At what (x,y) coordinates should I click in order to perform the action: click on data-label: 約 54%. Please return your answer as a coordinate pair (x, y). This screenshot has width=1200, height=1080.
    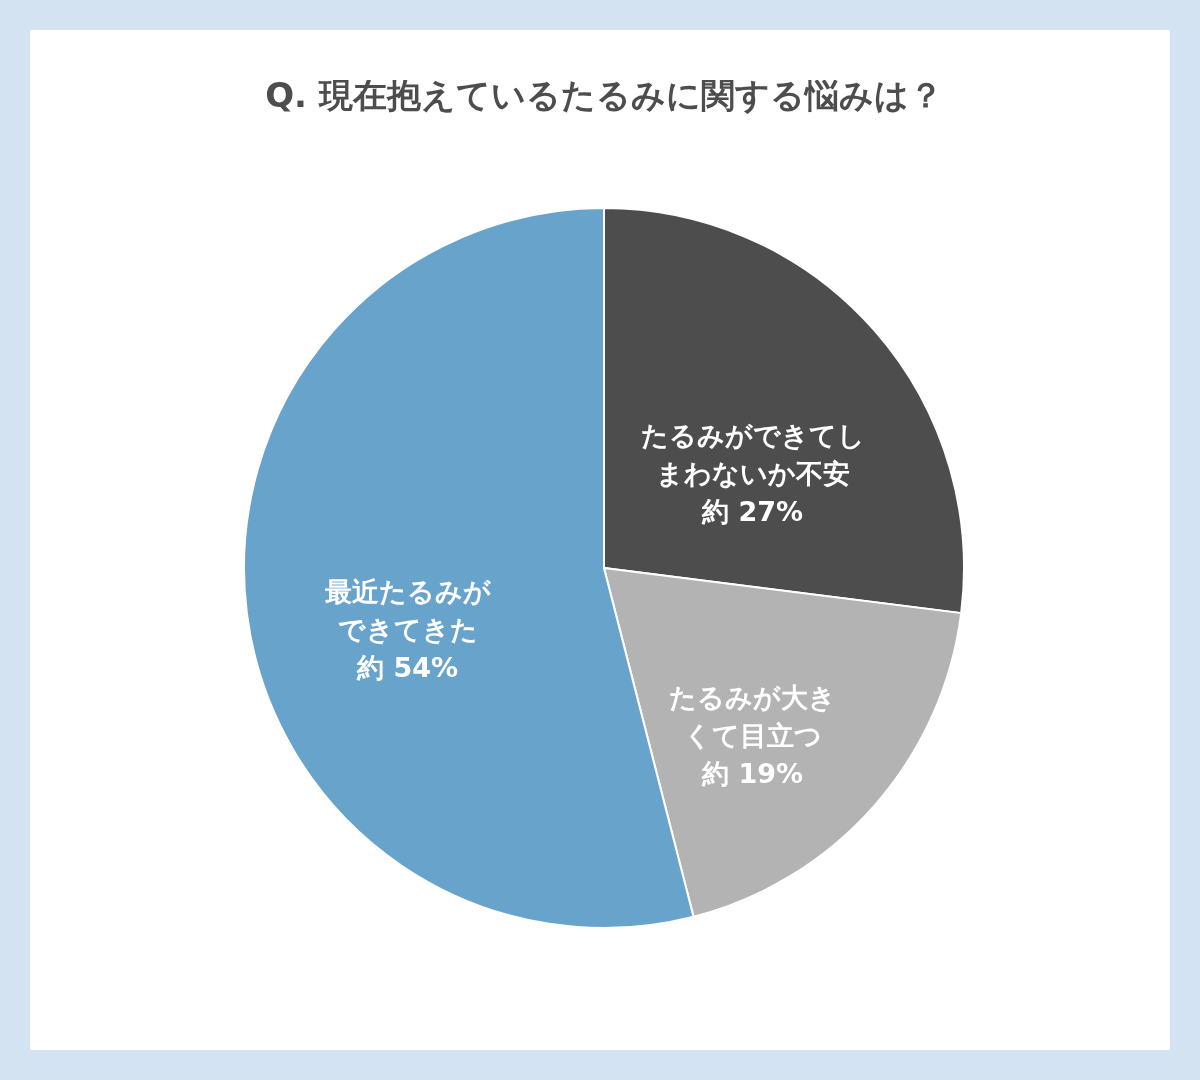
    Looking at the image, I should click on (407, 667).